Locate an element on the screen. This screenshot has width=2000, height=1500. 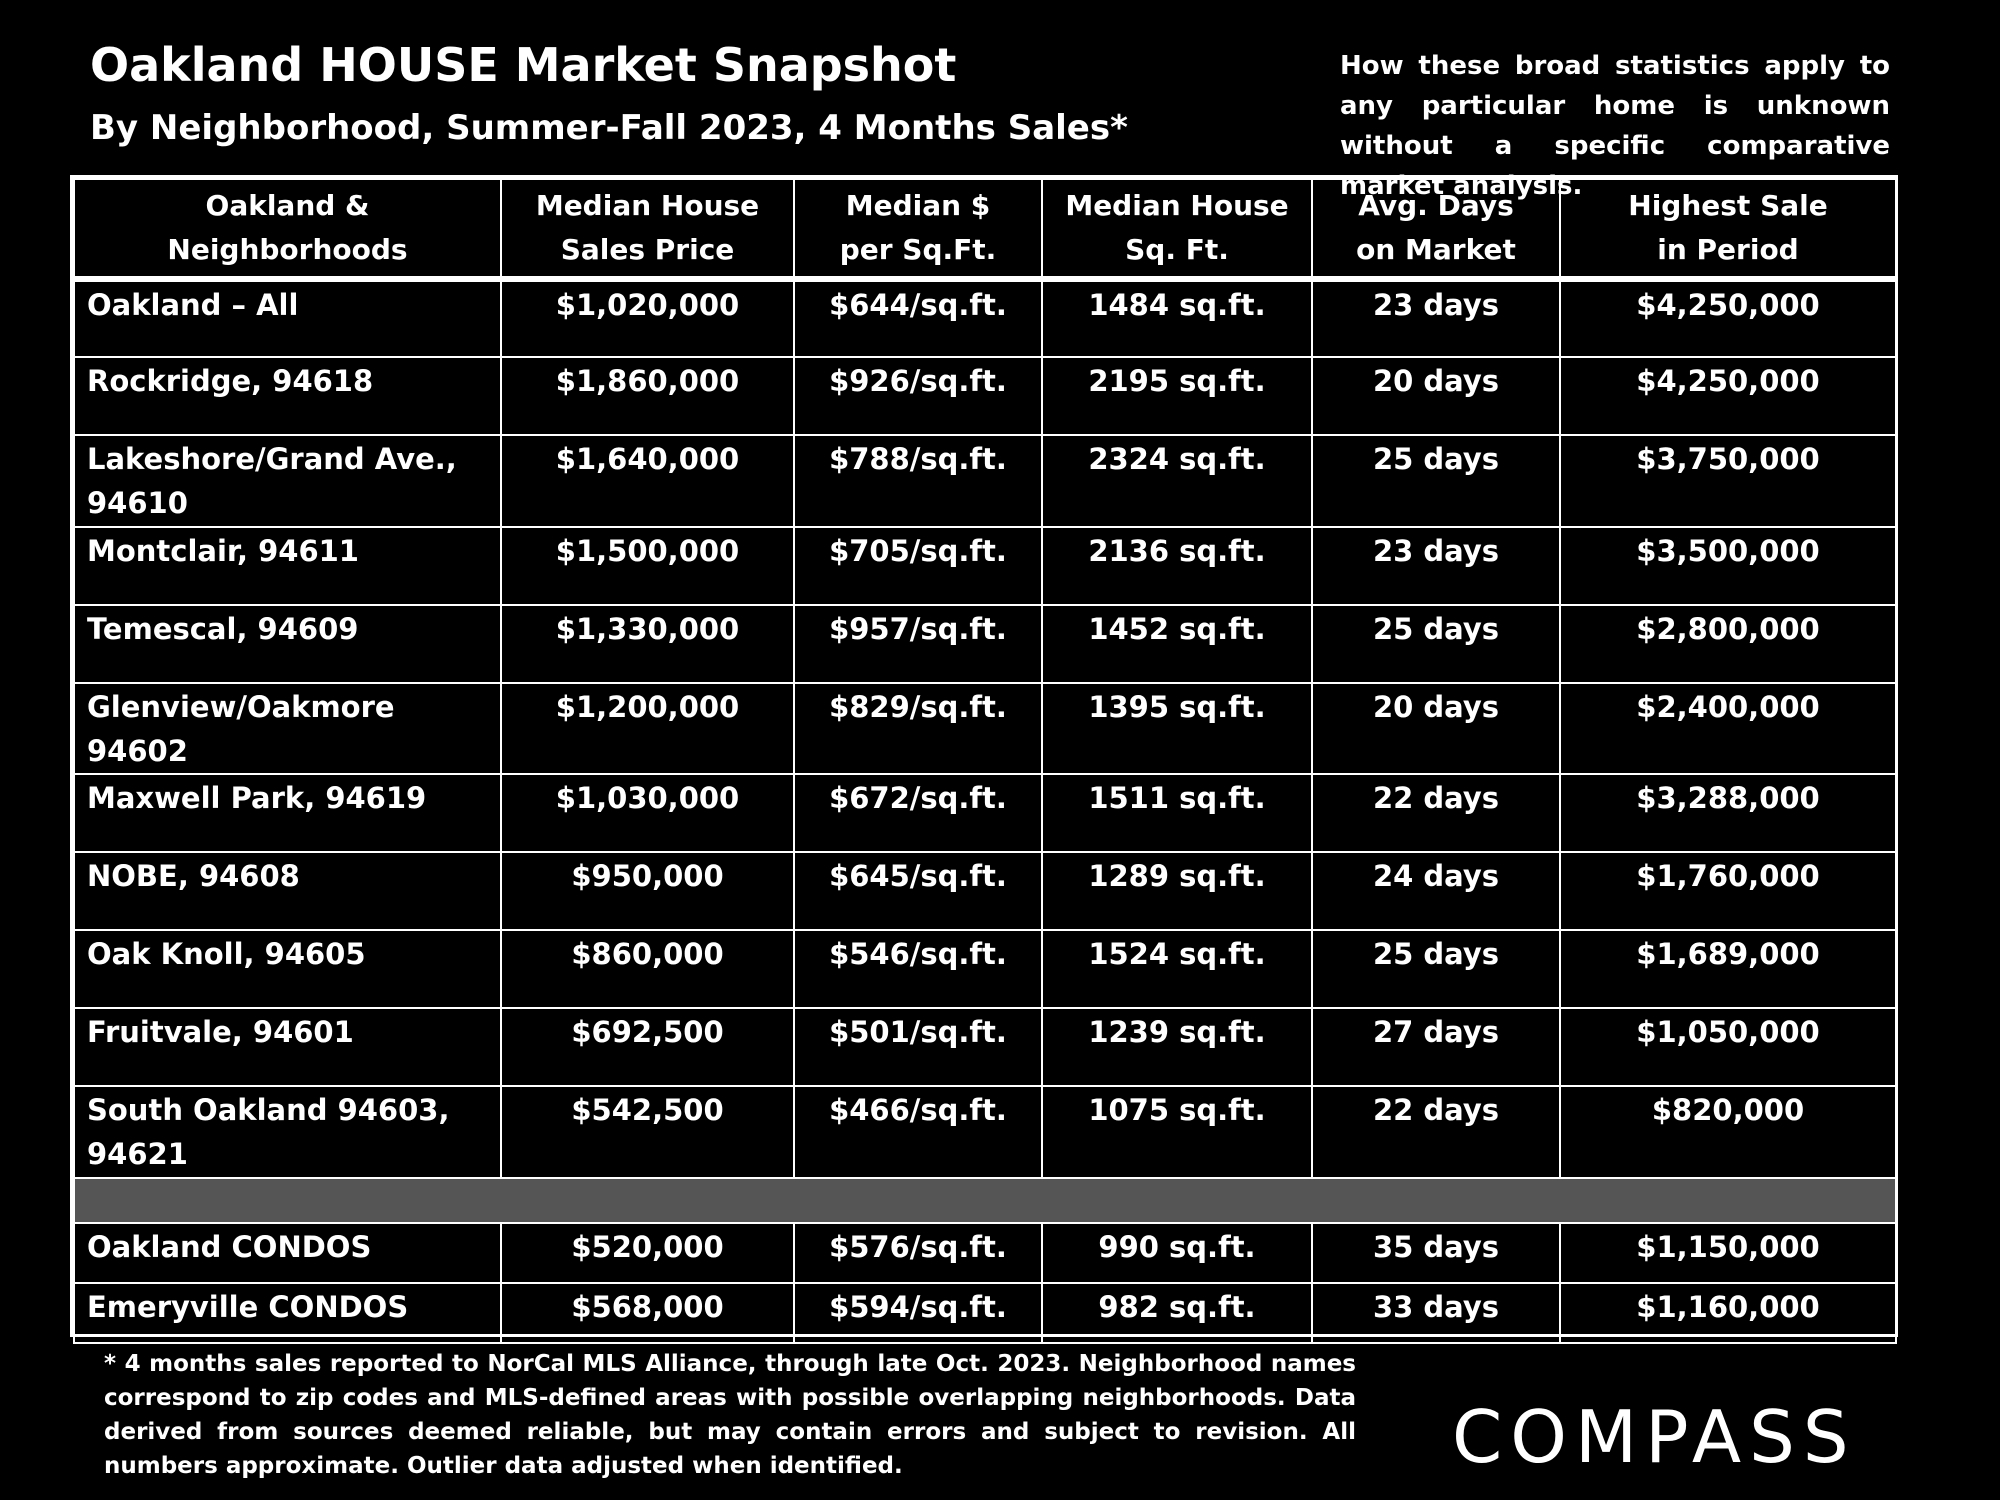
table-cell: 1239 sq.ft. is located at coordinates (1177, 1047).